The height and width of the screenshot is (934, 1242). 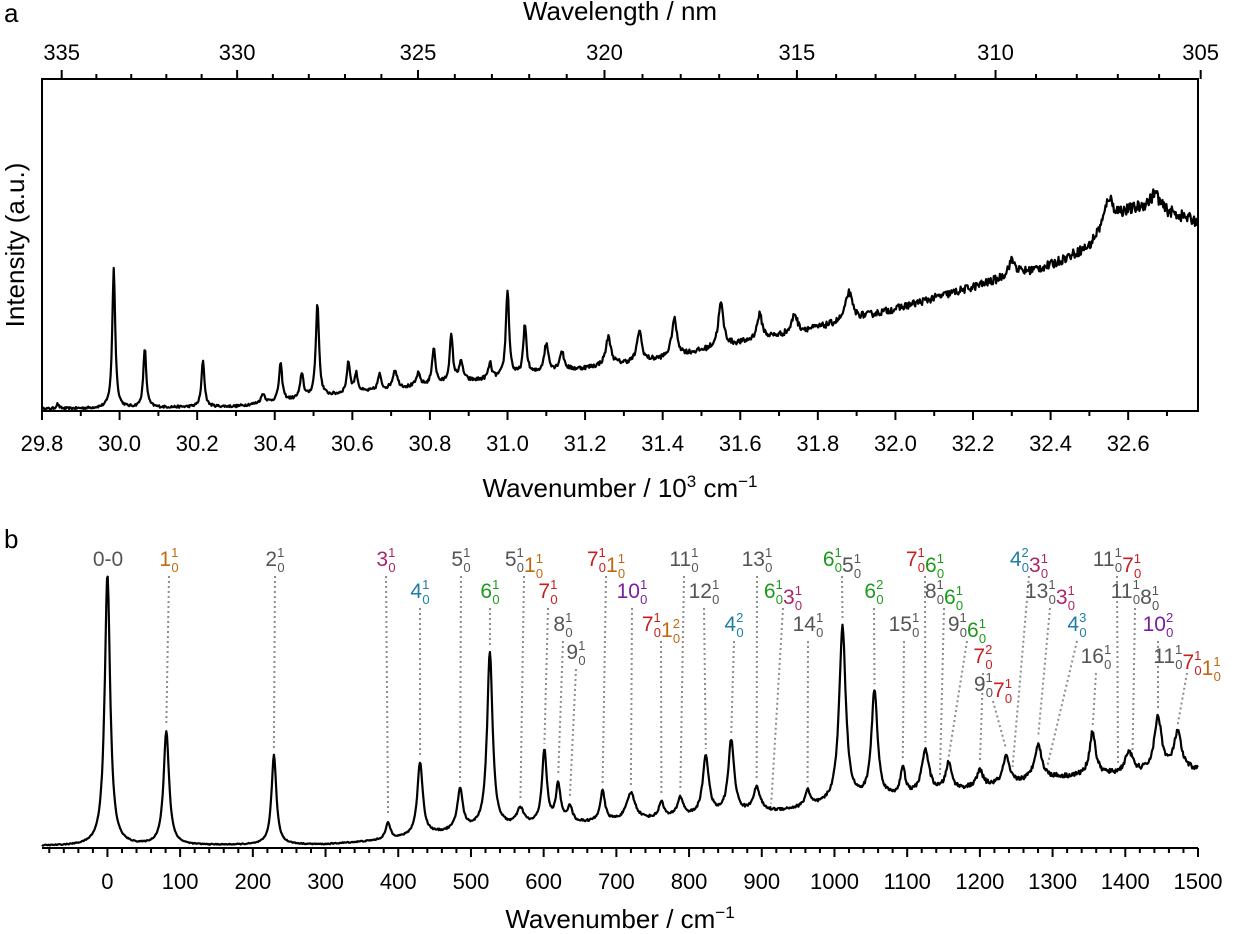 What do you see at coordinates (1076, 625) in the screenshot?
I see `assignment-label: 43 0` at bounding box center [1076, 625].